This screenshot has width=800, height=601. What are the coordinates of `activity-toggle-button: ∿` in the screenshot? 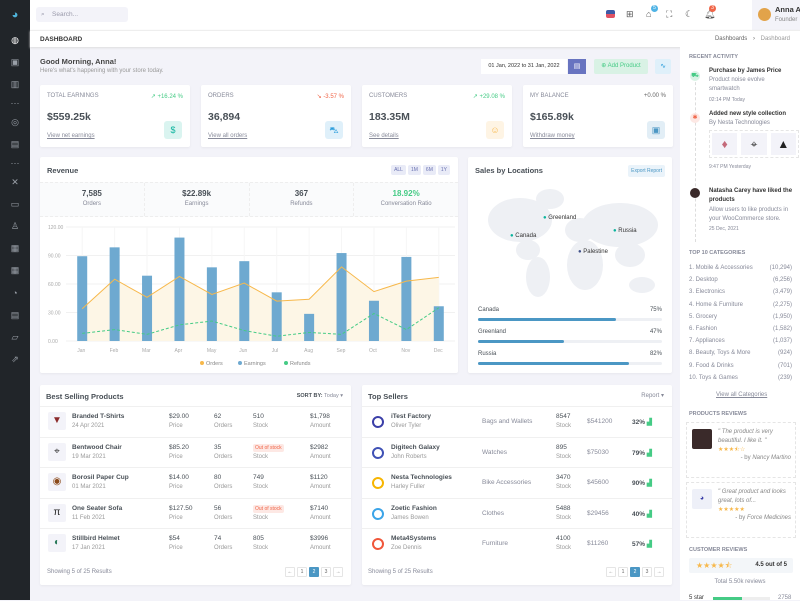 It's located at (663, 66).